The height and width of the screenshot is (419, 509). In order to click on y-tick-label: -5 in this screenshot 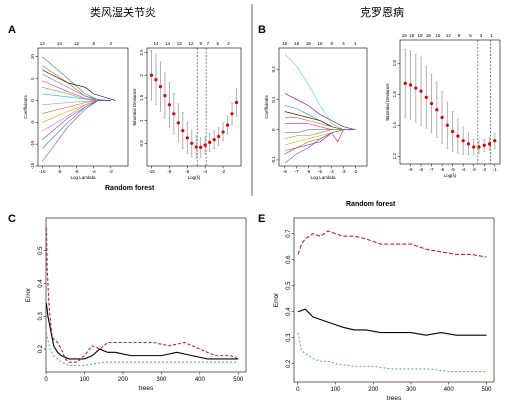, I will do `click(32, 122)`.